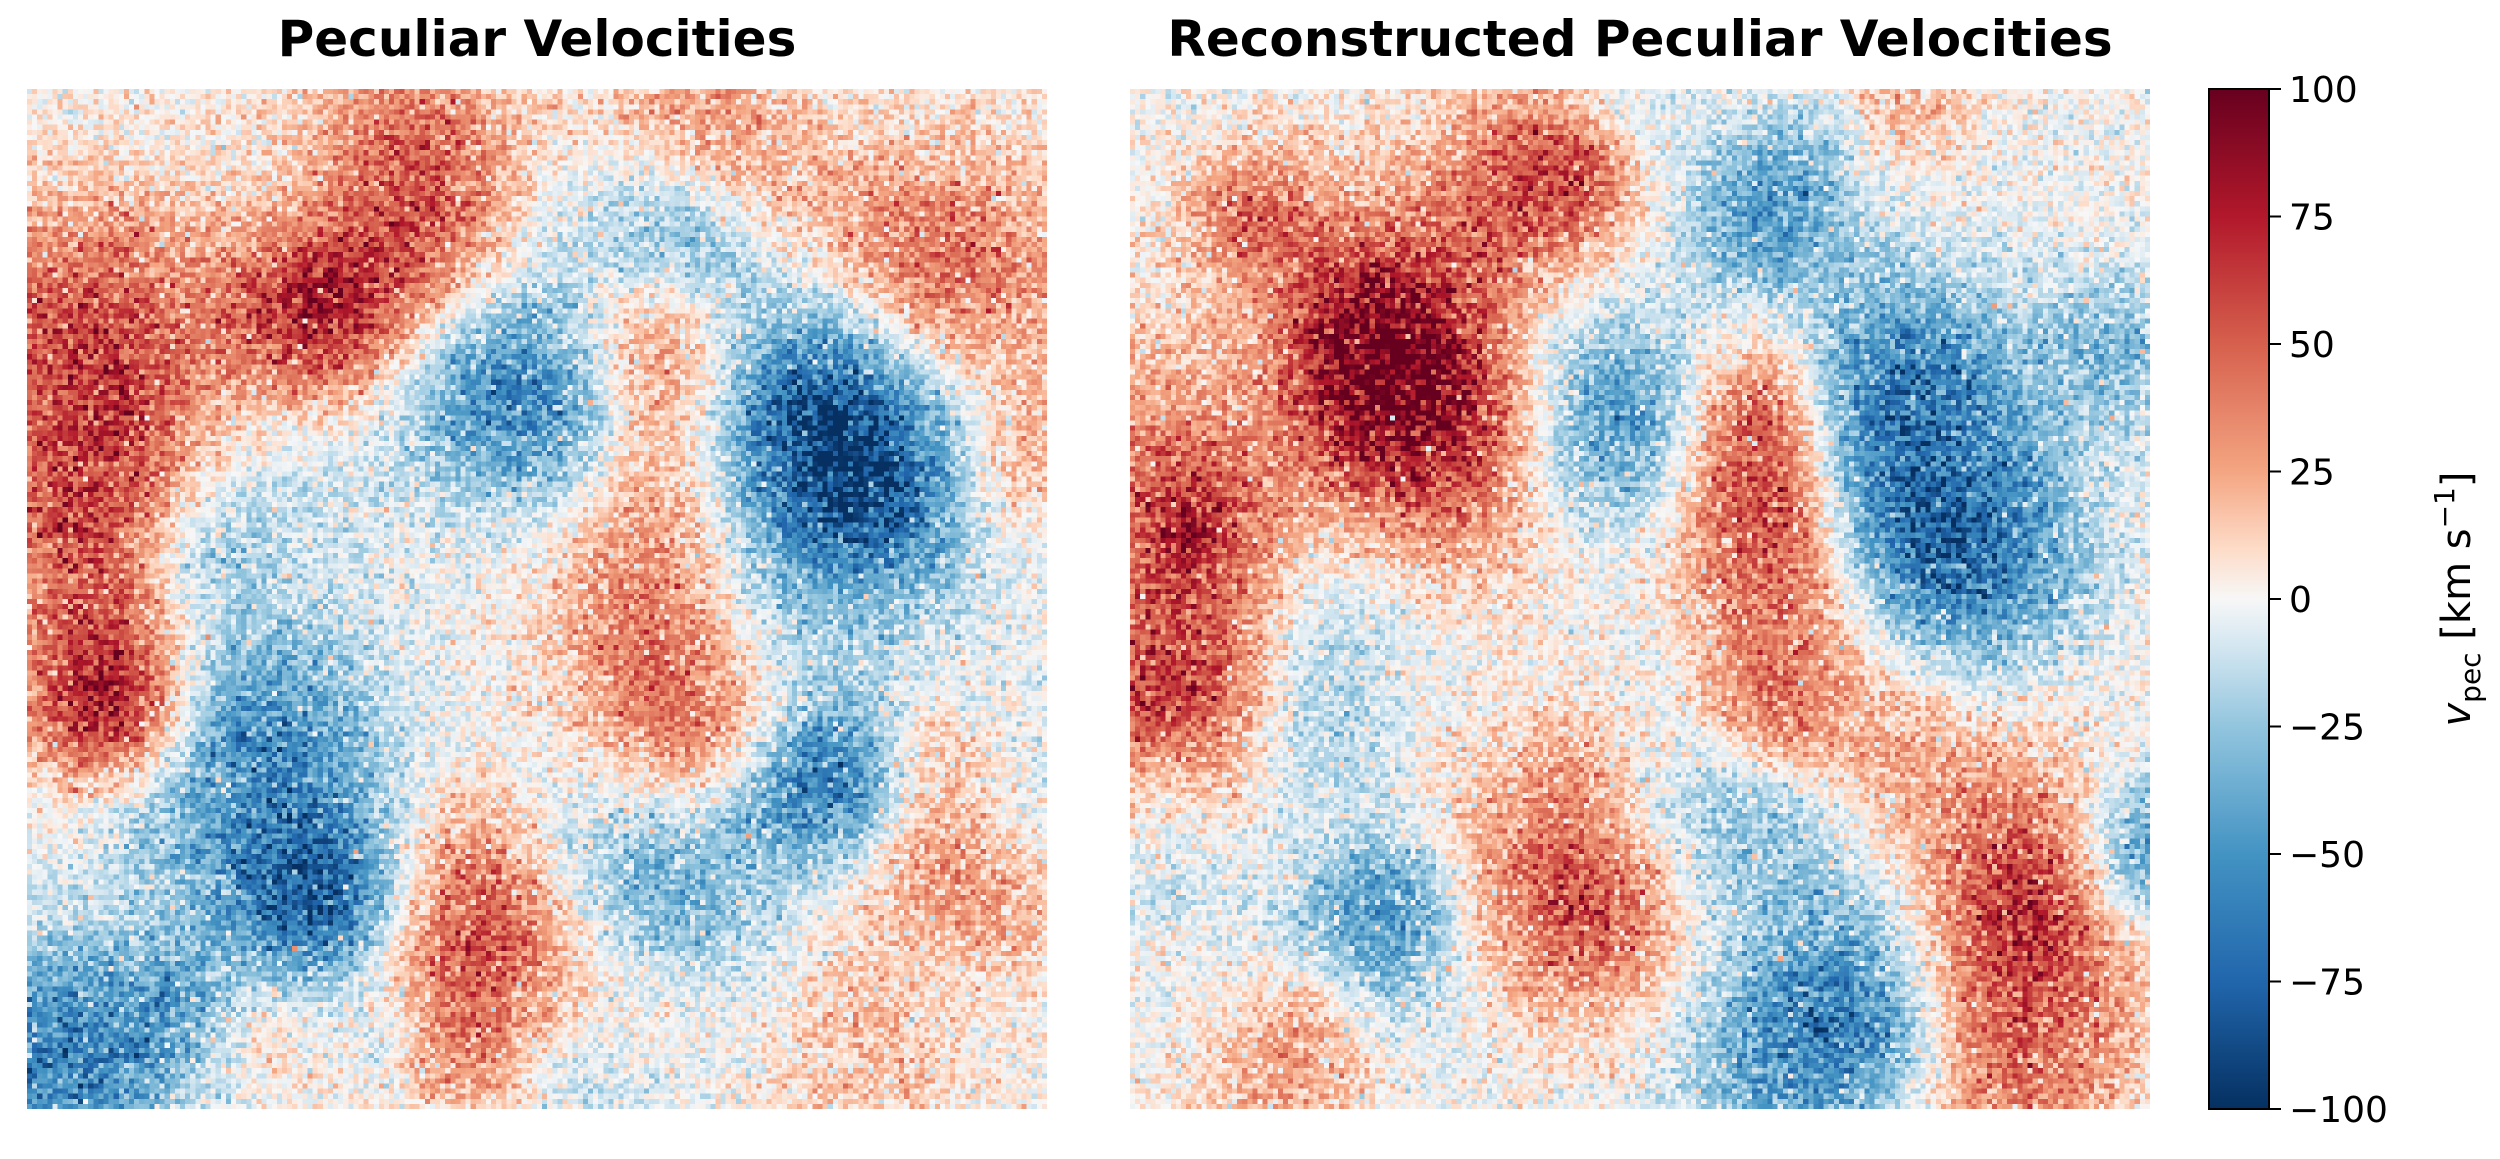 The image size is (2500, 1159). Describe the element at coordinates (2239, 599) in the screenshot. I see `colorbar-gradient` at that location.